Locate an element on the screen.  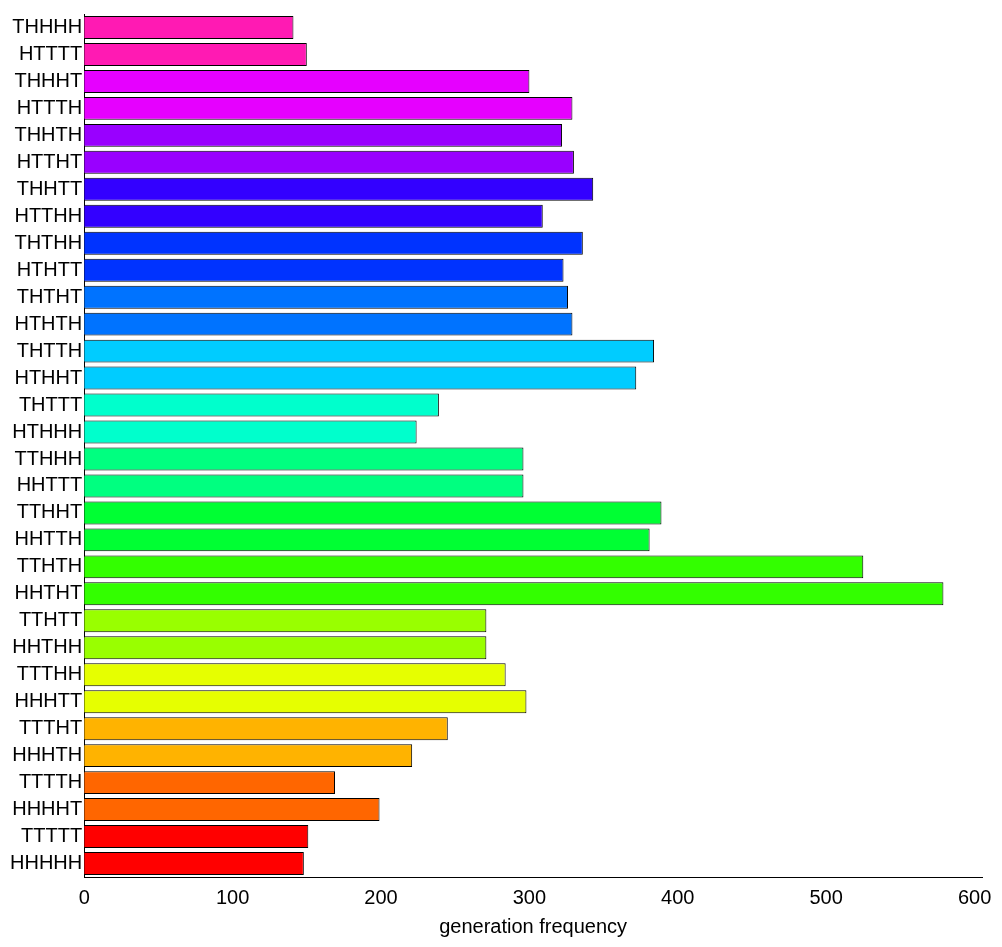
y-tick-label: TTTTH is located at coordinates (50, 781).